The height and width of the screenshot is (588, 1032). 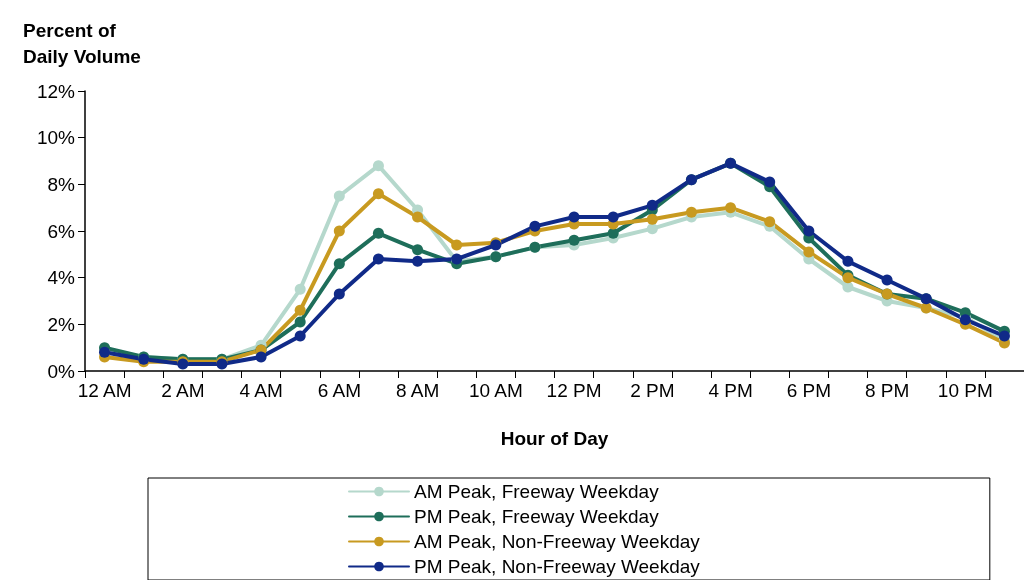 I want to click on x-tick-label: 2 PM, so click(x=652, y=390).